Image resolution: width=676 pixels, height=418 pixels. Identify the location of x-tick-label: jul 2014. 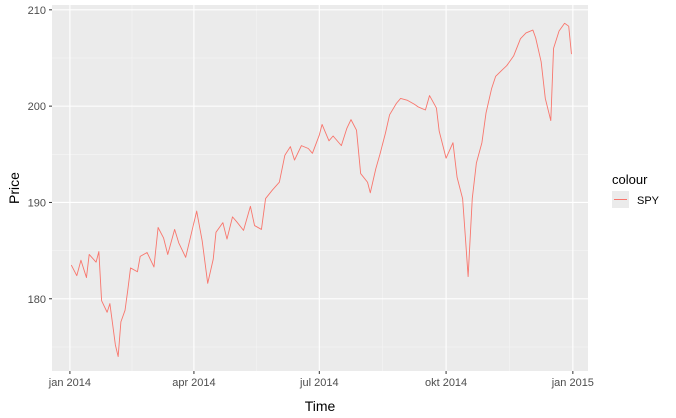
(319, 383).